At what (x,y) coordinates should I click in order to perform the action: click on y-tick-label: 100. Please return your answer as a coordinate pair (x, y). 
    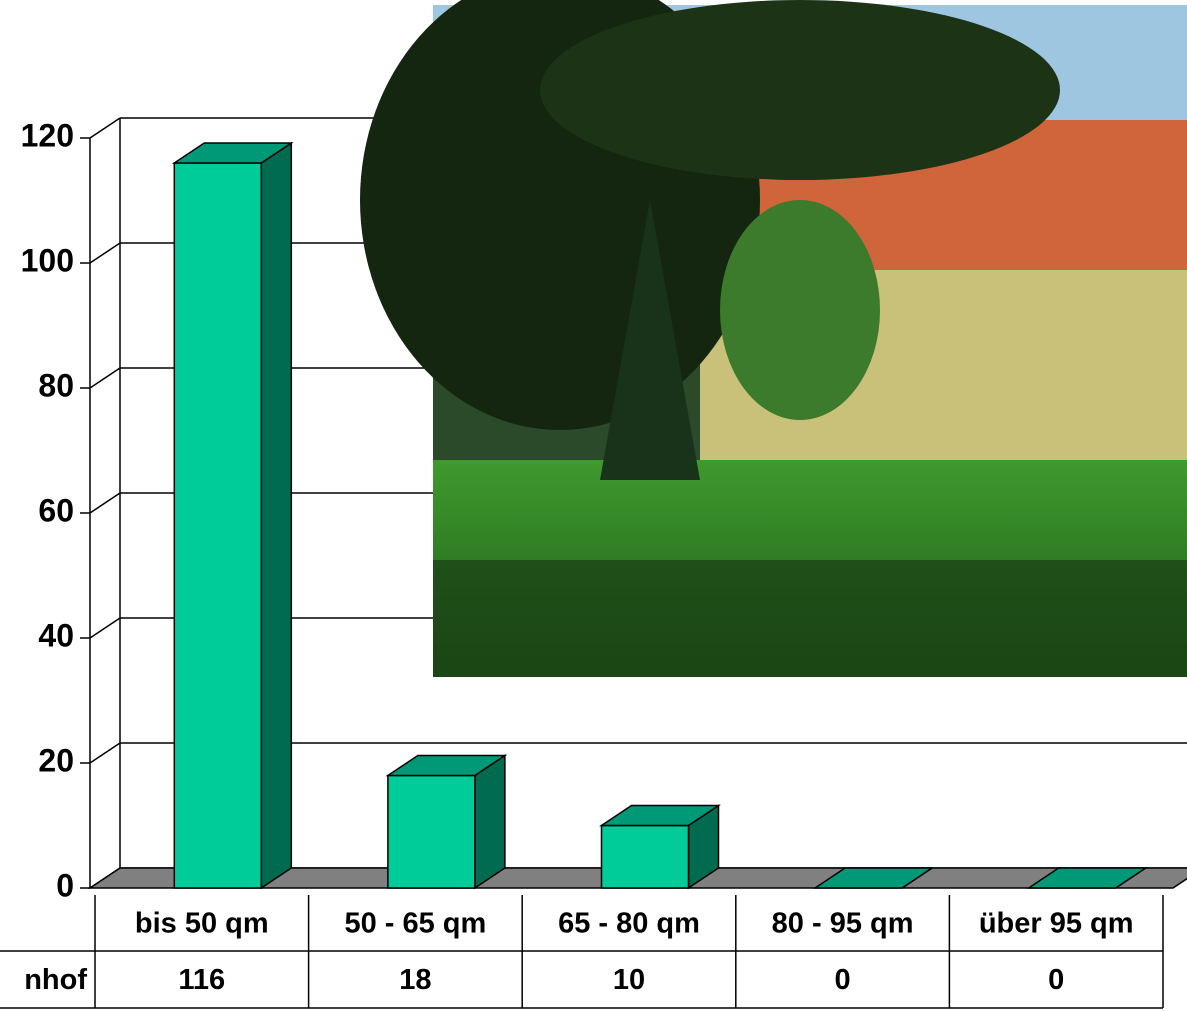
    Looking at the image, I should click on (47, 260).